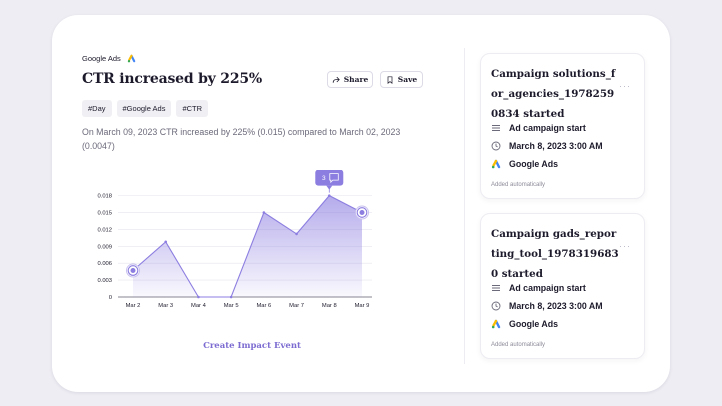 This screenshot has width=722, height=406. What do you see at coordinates (104, 264) in the screenshot?
I see `y-tick-label: 0.006` at bounding box center [104, 264].